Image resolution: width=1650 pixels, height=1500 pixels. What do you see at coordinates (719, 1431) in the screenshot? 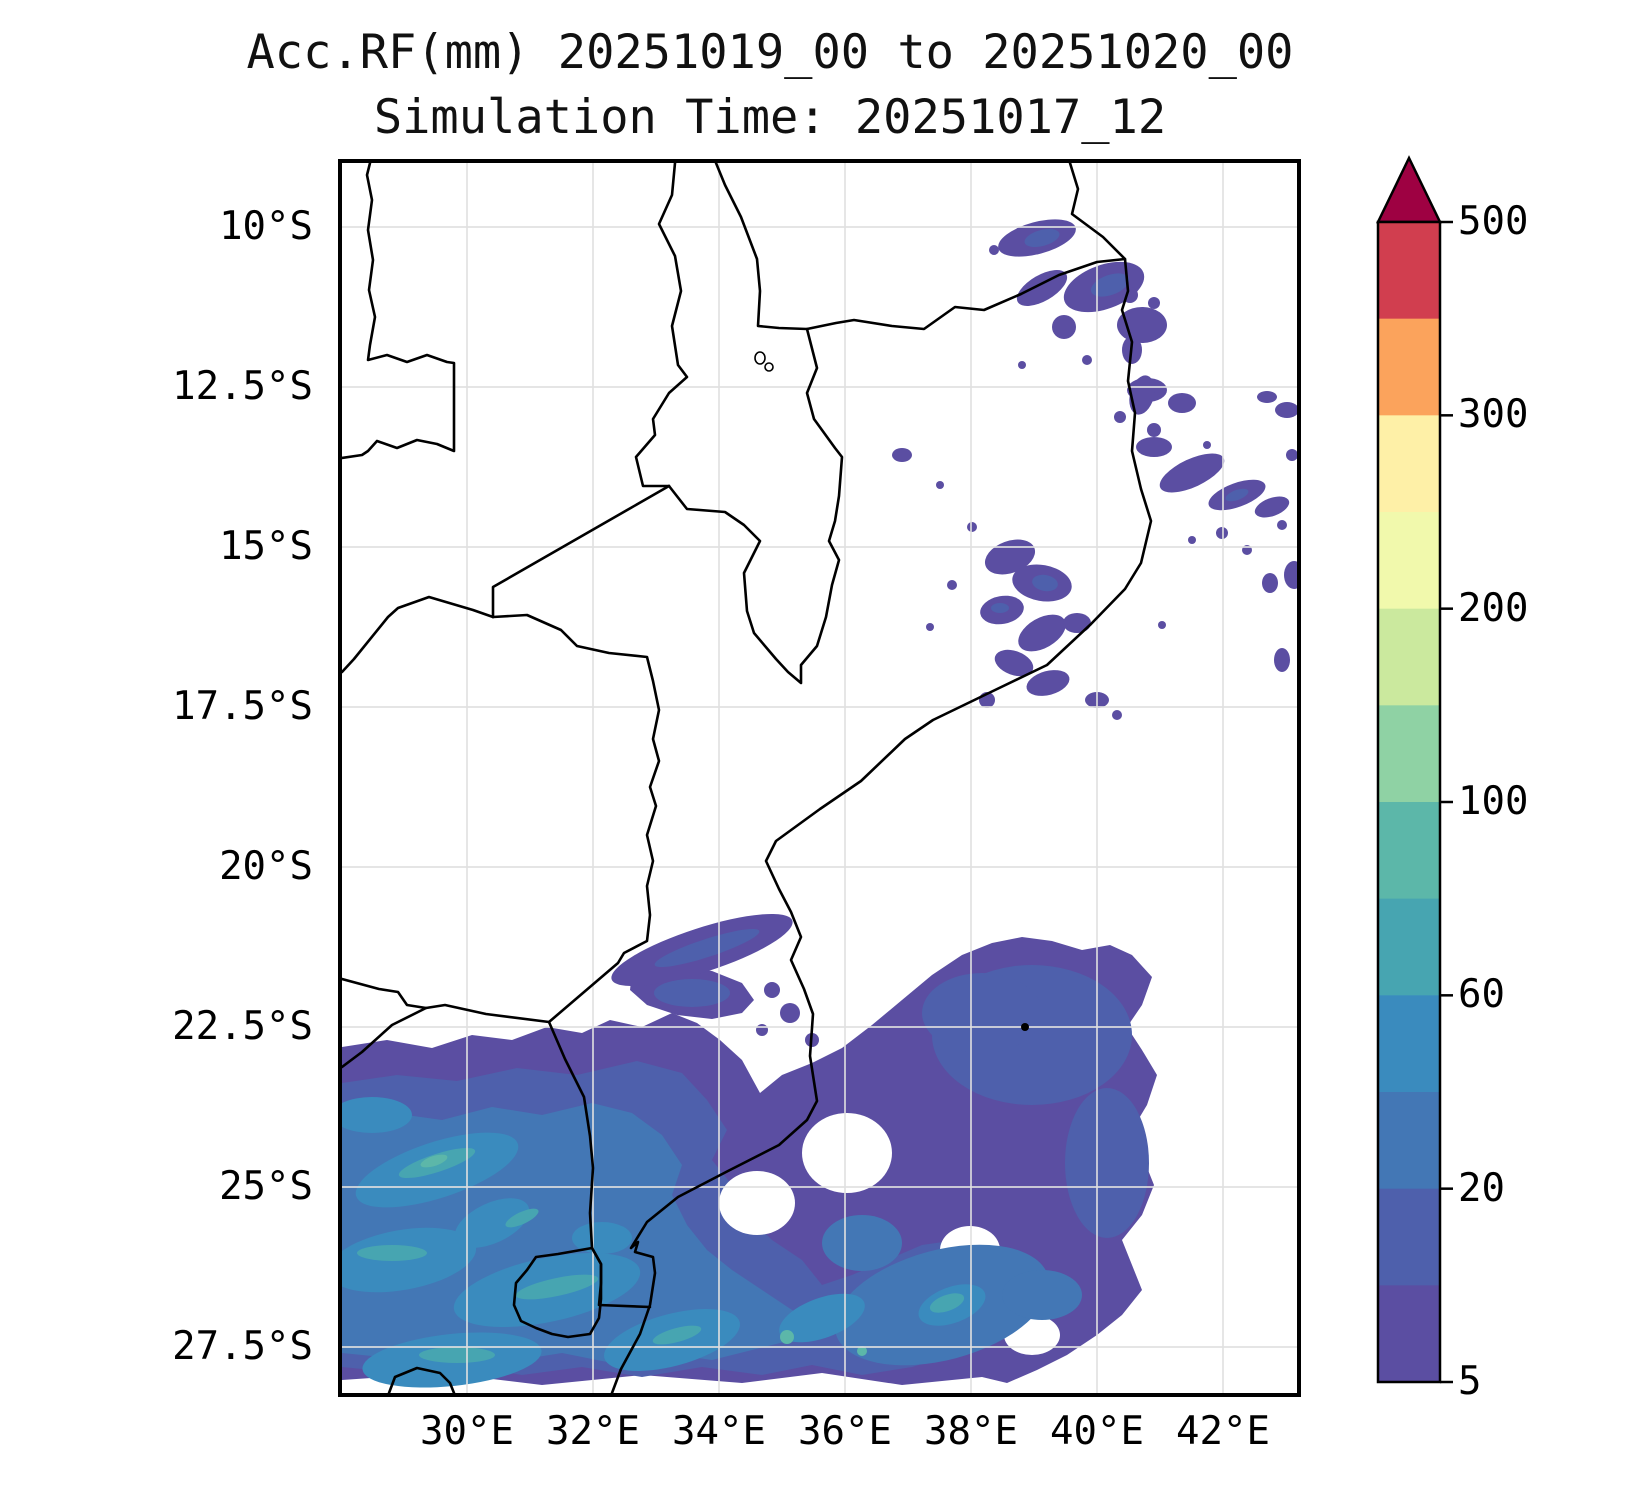
I see `lon-tick-34e: 34°E` at bounding box center [719, 1431].